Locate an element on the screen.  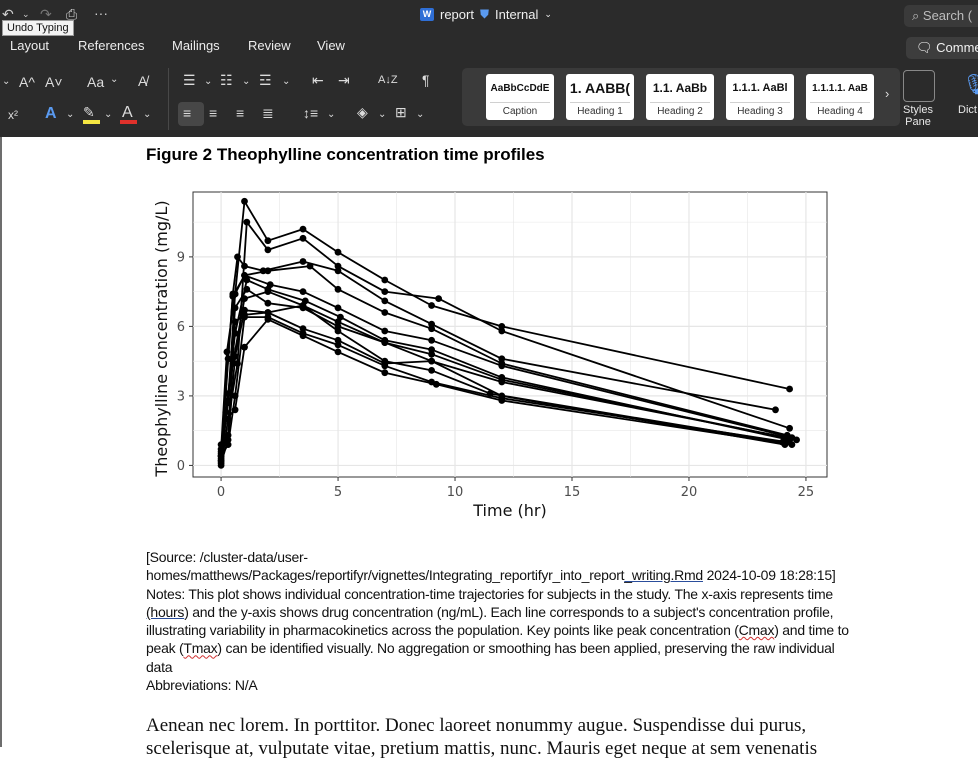
undo-dropdown-icon: ⌄ is located at coordinates (26, 14).